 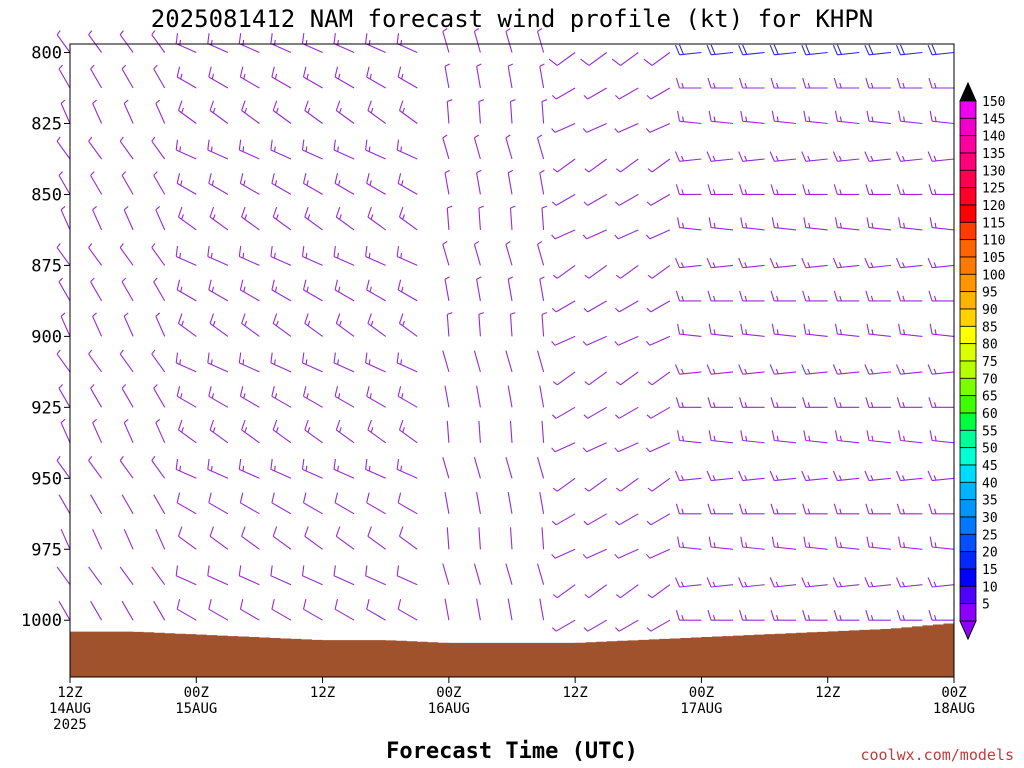 I want to click on x-tick-label: 12Z, so click(x=827, y=693).